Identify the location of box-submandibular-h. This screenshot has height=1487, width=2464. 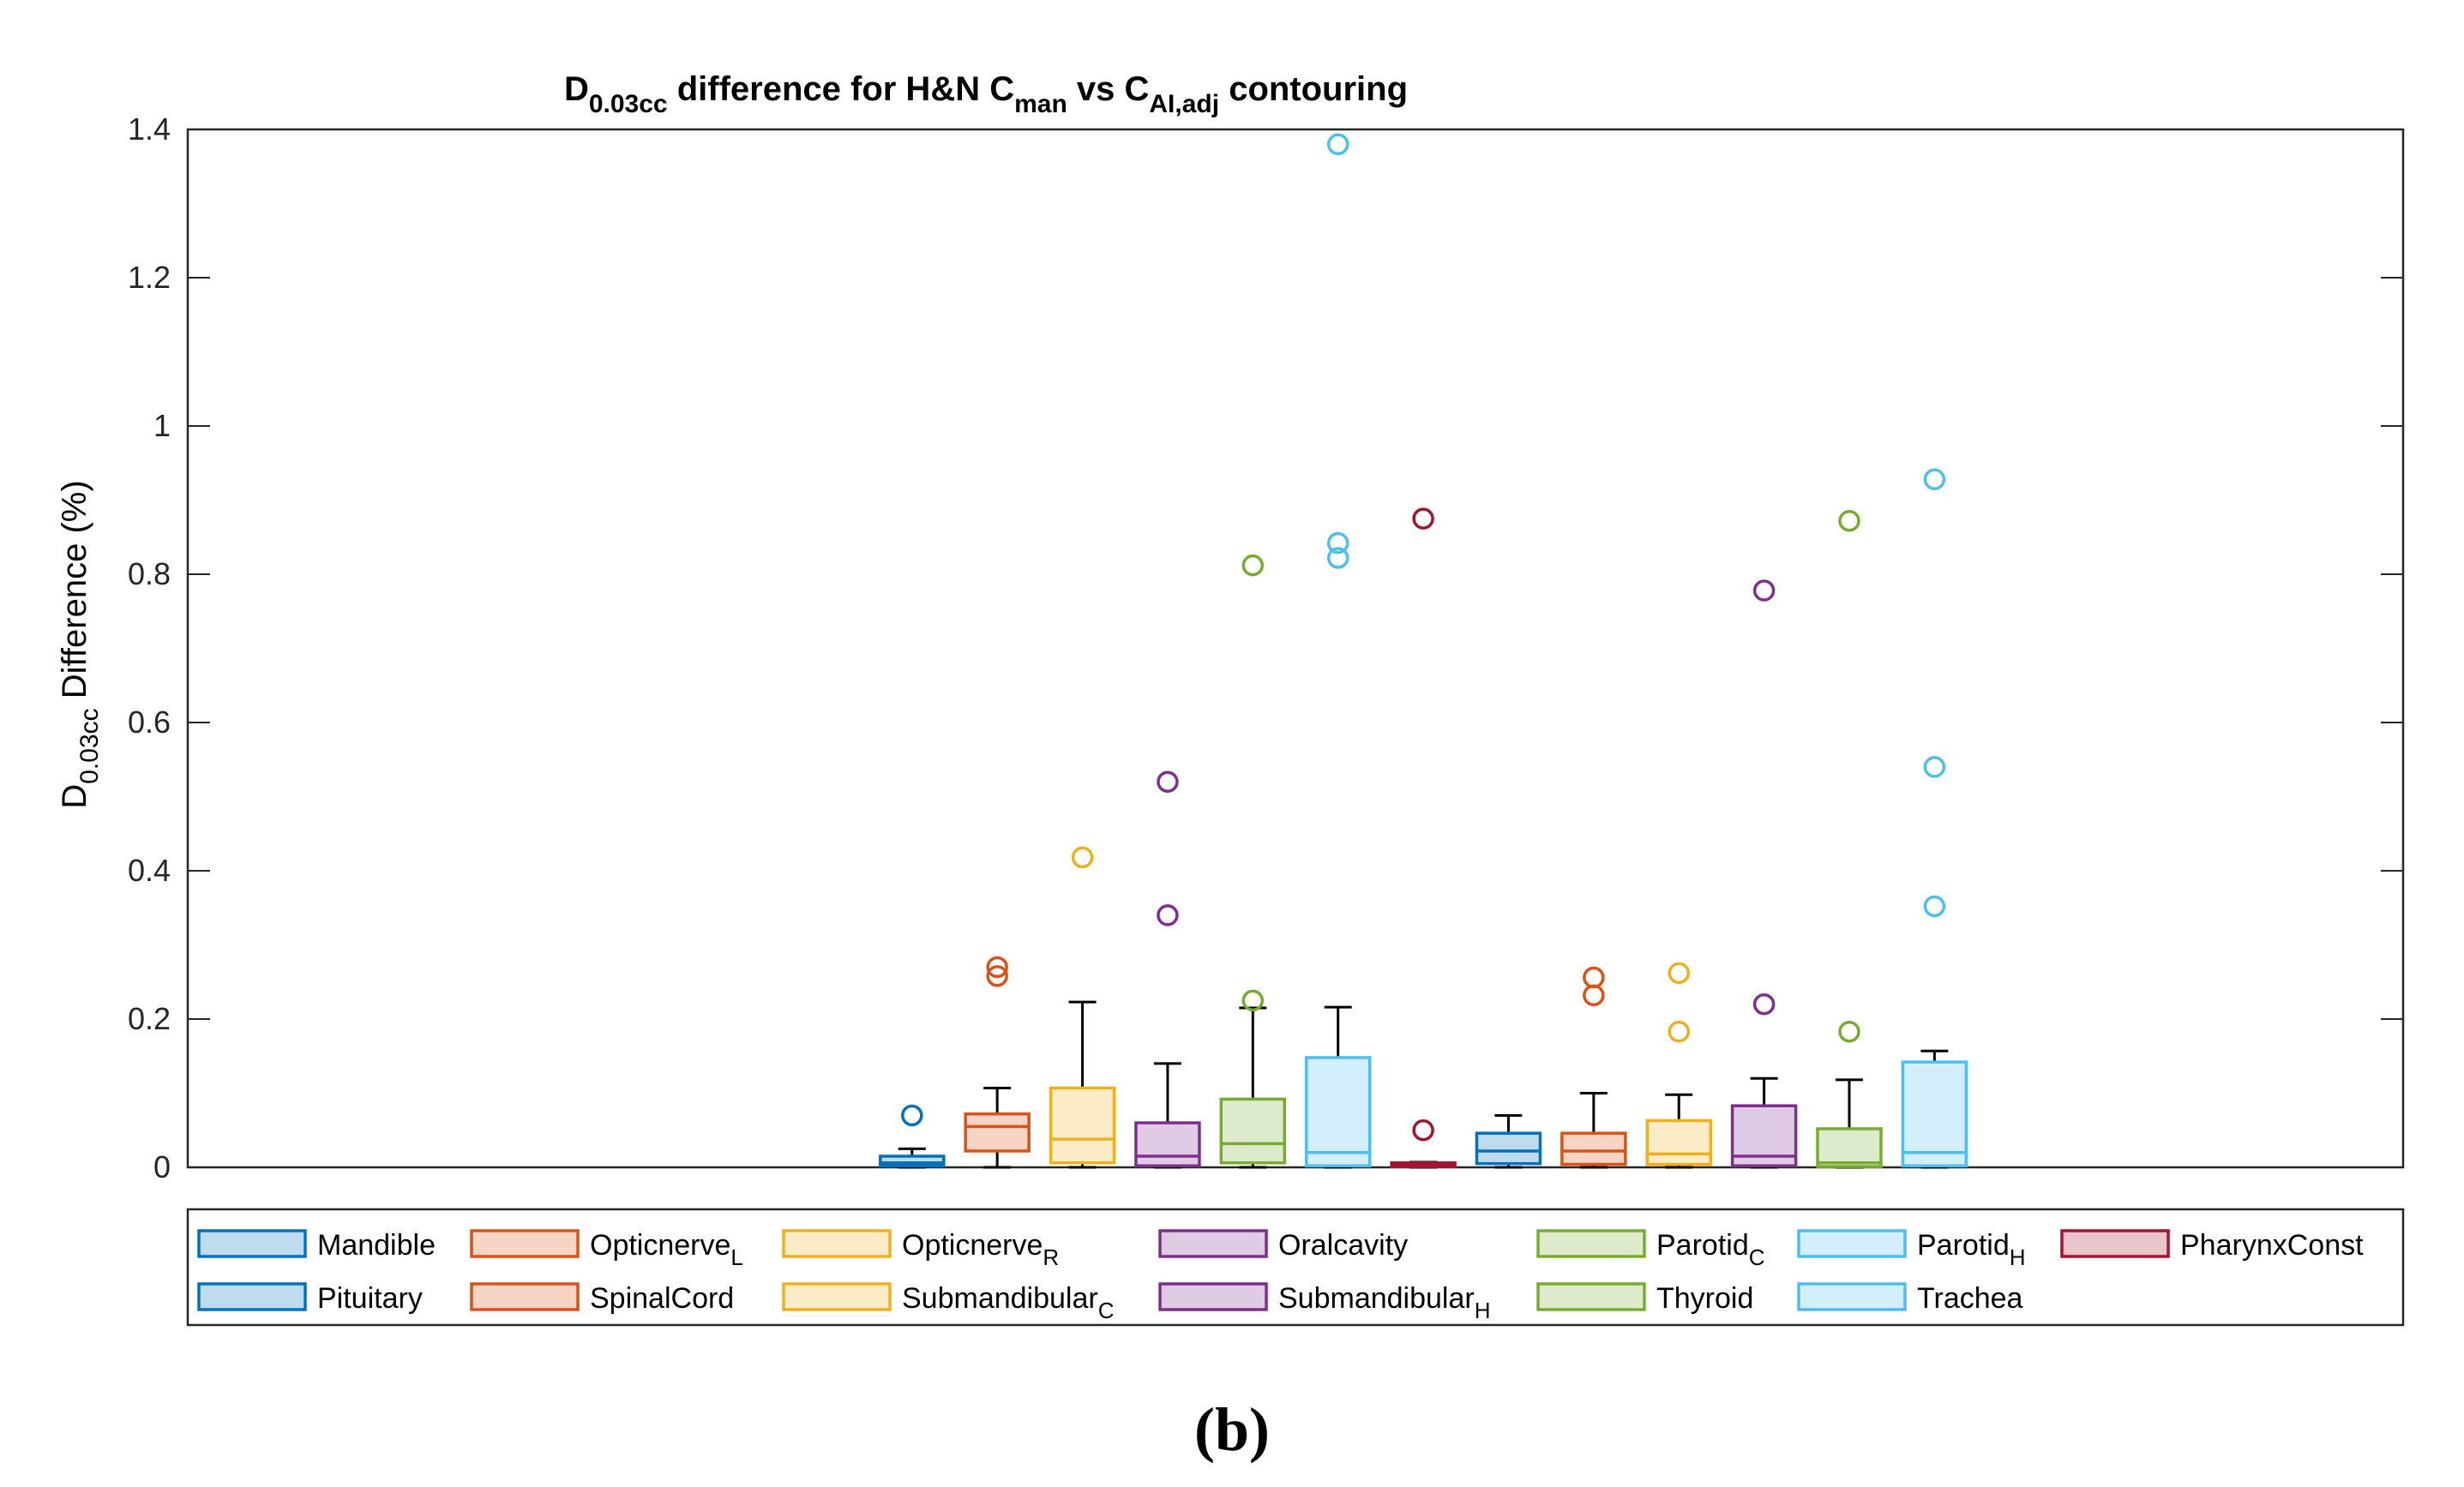
(1764, 874).